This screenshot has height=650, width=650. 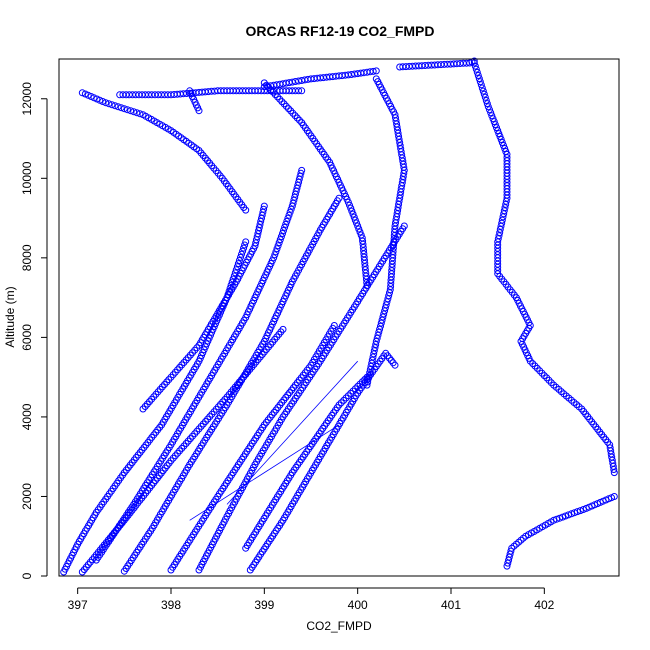 I want to click on y-tick-label: 8000, so click(x=27, y=257).